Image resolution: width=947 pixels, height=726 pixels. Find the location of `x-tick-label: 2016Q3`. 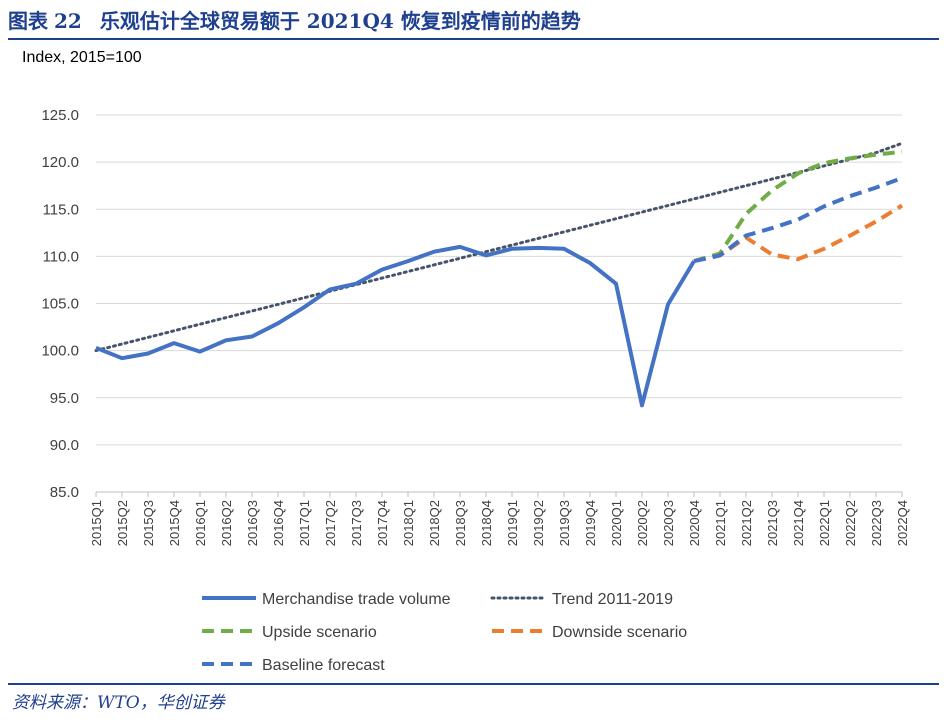

x-tick-label: 2016Q3 is located at coordinates (252, 523).